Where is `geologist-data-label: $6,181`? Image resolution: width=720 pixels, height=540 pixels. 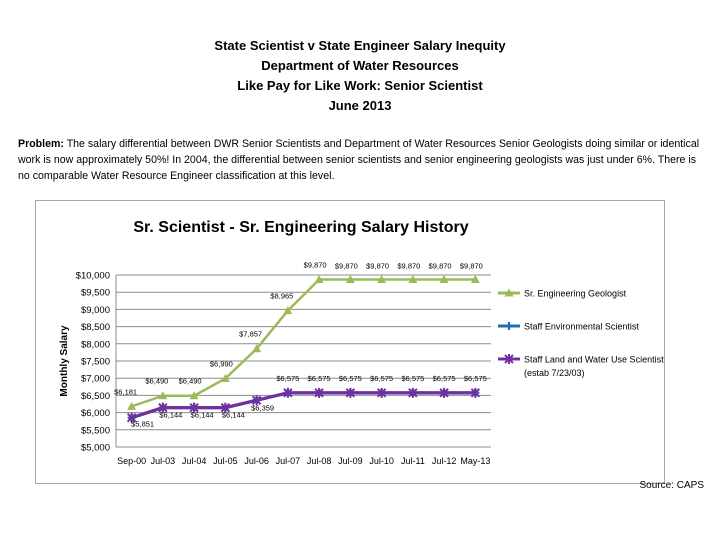
geologist-data-label: $6,181 is located at coordinates (125, 391).